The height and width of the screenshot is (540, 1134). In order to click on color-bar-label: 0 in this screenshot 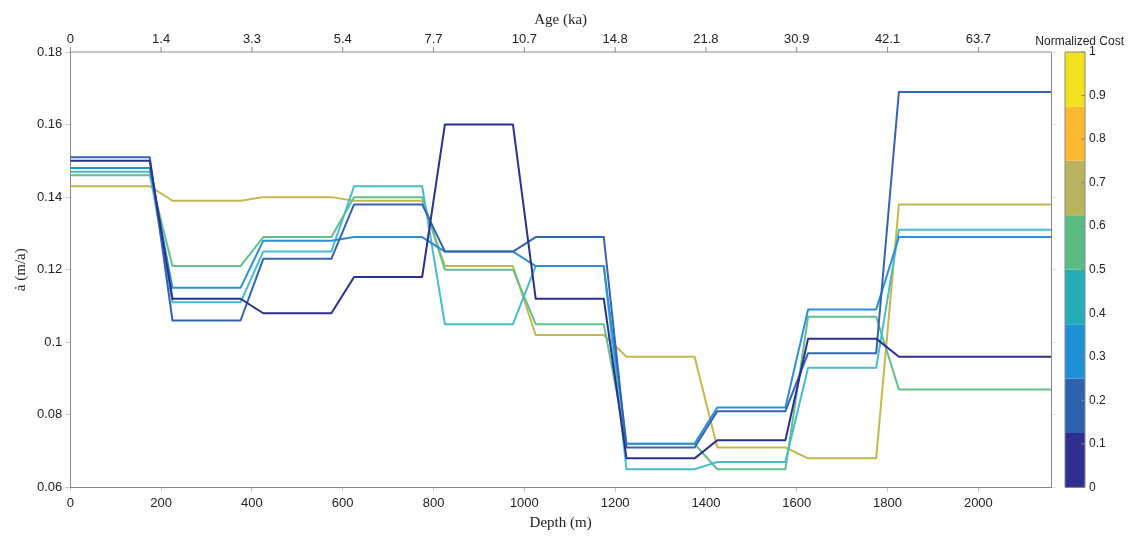, I will do `click(1092, 486)`.